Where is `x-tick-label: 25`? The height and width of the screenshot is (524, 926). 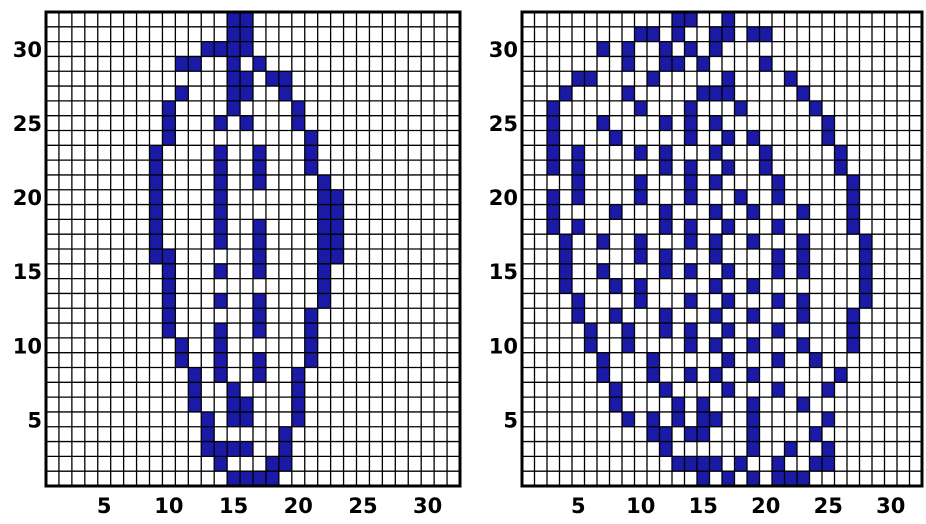
x-tick-label: 25 is located at coordinates (362, 506).